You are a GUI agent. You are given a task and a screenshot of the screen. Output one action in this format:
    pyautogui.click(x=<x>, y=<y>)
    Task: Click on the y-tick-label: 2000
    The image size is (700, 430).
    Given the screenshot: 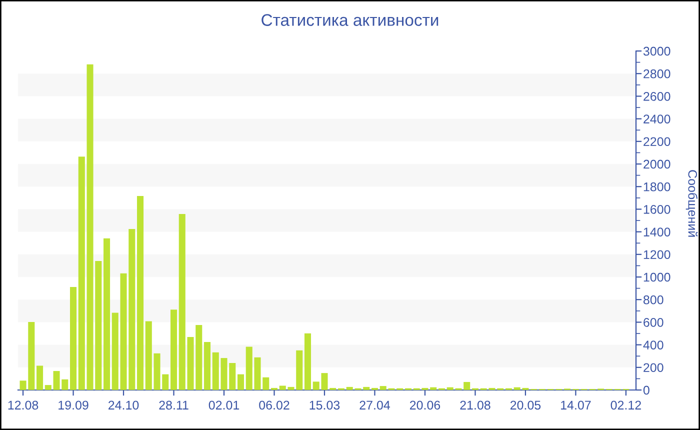 What is the action you would take?
    pyautogui.click(x=657, y=164)
    